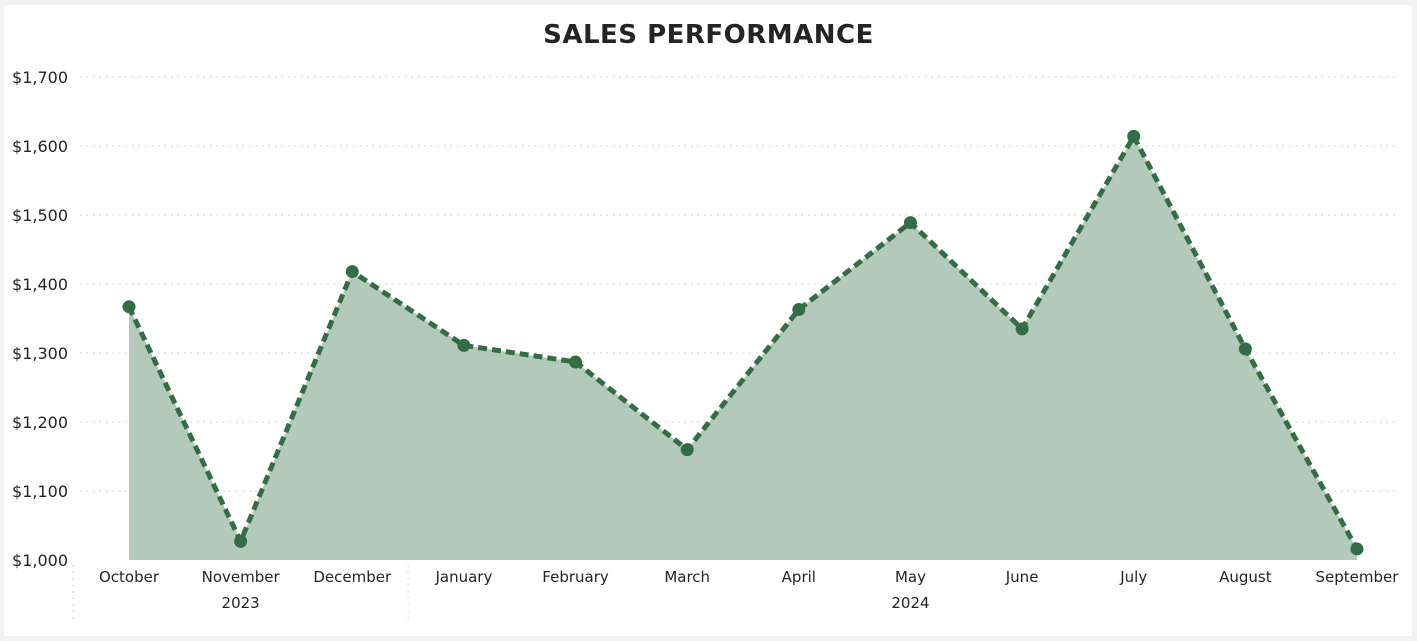 This screenshot has width=1417, height=641. I want to click on data-point-august, so click(1245, 349).